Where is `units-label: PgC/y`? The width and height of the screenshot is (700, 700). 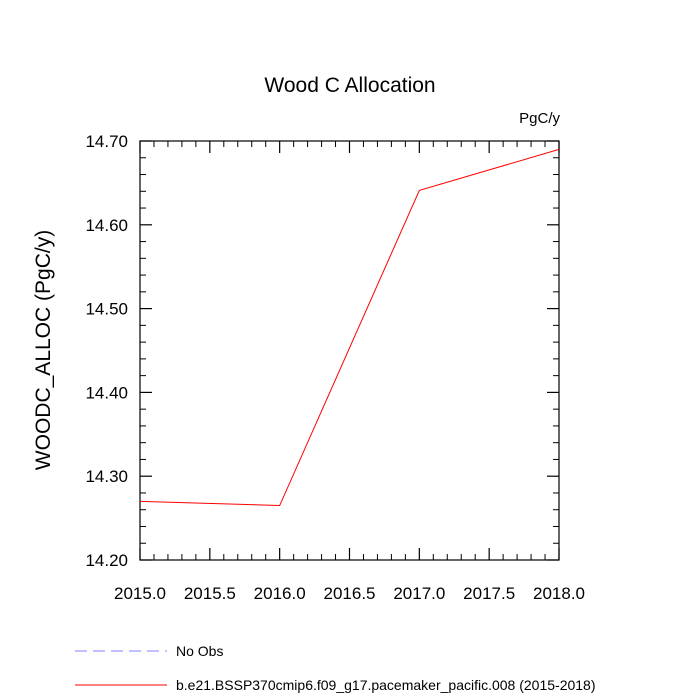
units-label: PgC/y is located at coordinates (539, 118).